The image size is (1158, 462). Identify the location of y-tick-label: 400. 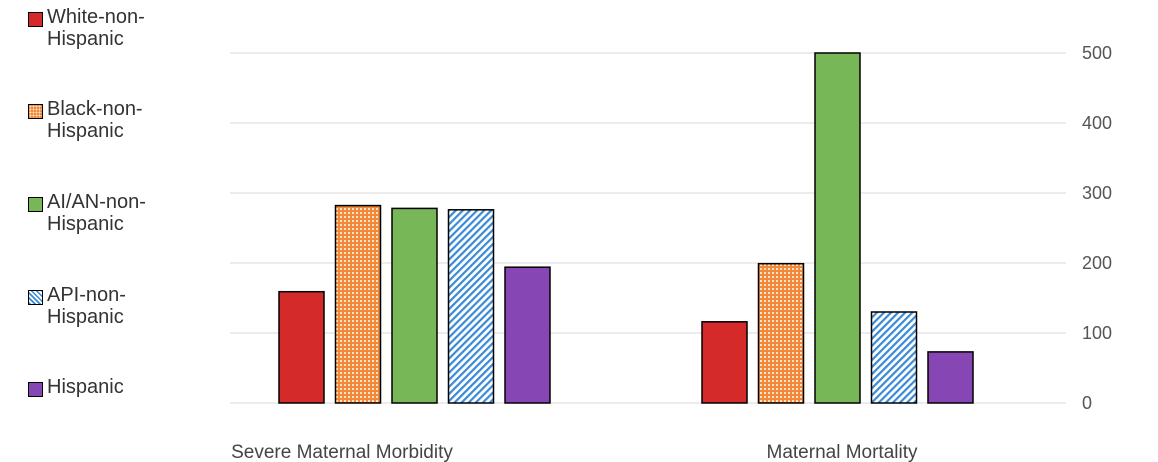
(1097, 123).